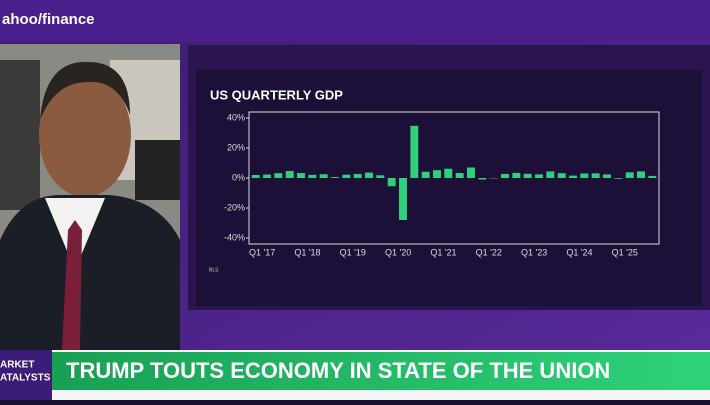 The height and width of the screenshot is (405, 710). Describe the element at coordinates (353, 252) in the screenshot. I see `x-tick-label: Q1 '19` at that location.